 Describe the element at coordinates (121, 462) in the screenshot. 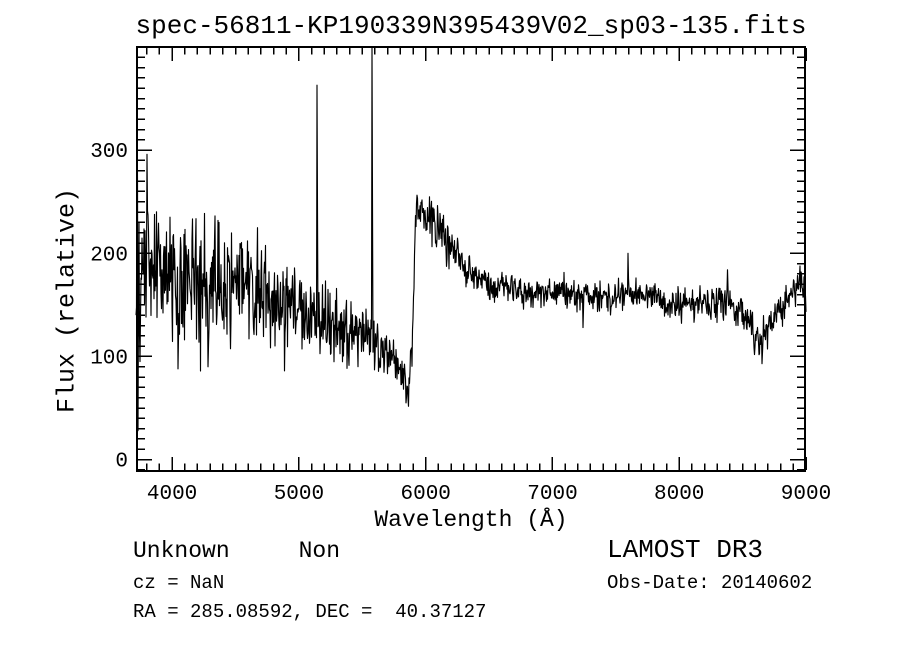

I see `y-tick-label: 0` at that location.